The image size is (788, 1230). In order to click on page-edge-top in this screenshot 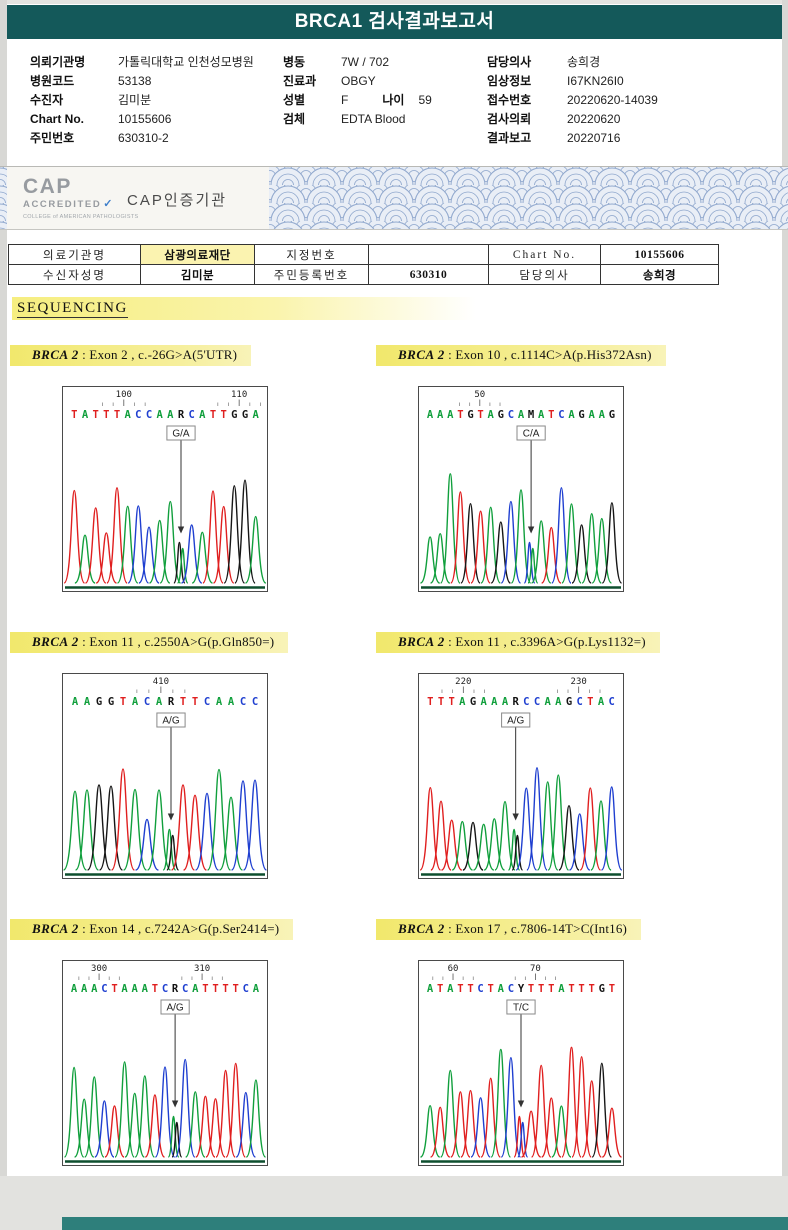, I will do `click(394, 2)`.